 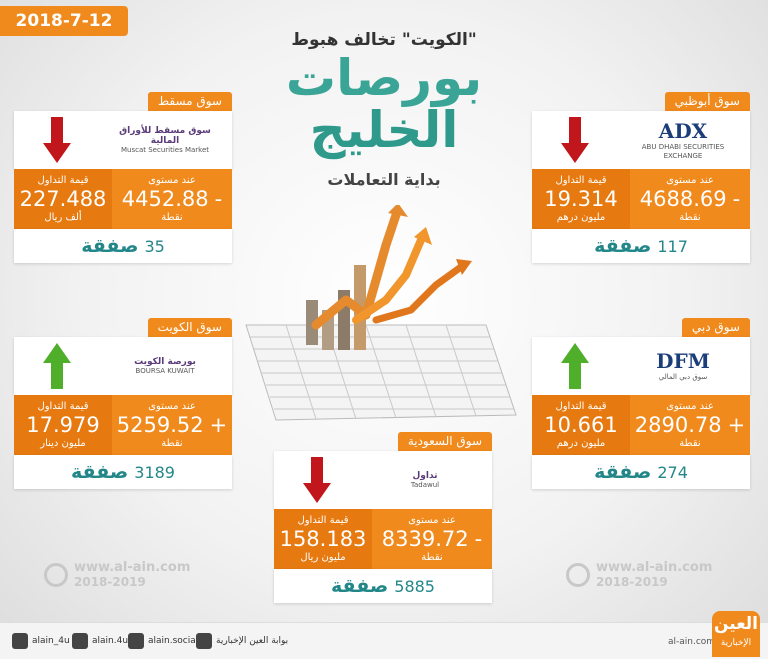 I want to click on brand-logo: العين الإخبارية, so click(x=736, y=634).